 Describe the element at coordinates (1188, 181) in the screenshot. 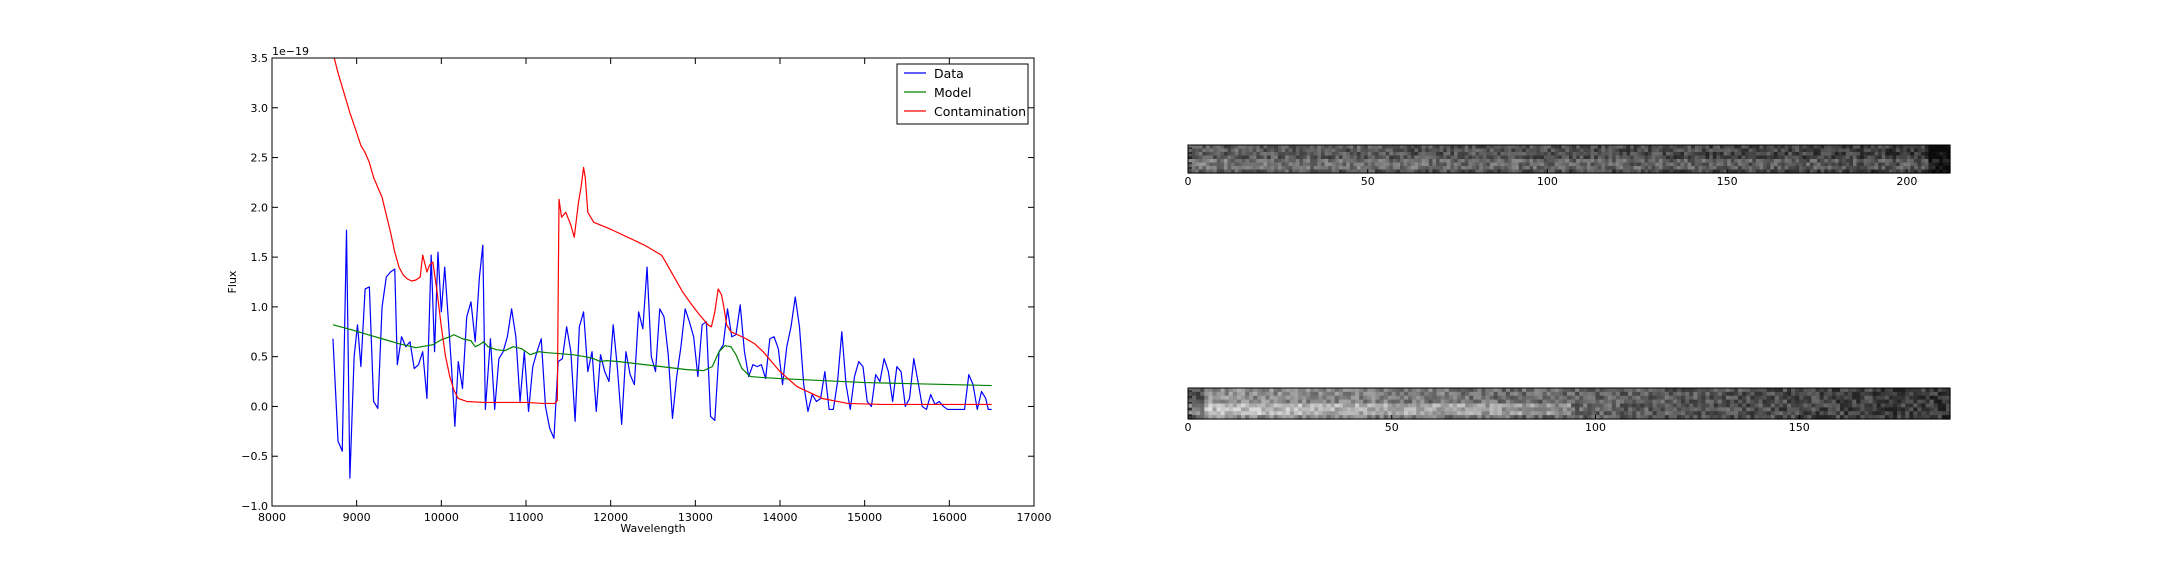

I see `image-x-tick-label: 0` at that location.